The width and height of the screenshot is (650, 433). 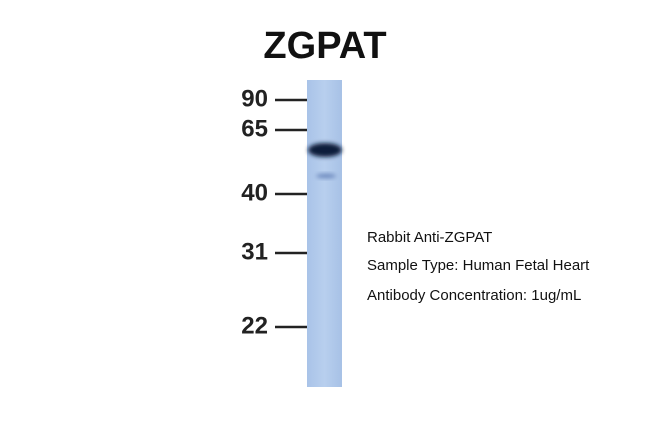 I want to click on annotation: Rabbit Anti-ZGPAT, so click(x=429, y=237).